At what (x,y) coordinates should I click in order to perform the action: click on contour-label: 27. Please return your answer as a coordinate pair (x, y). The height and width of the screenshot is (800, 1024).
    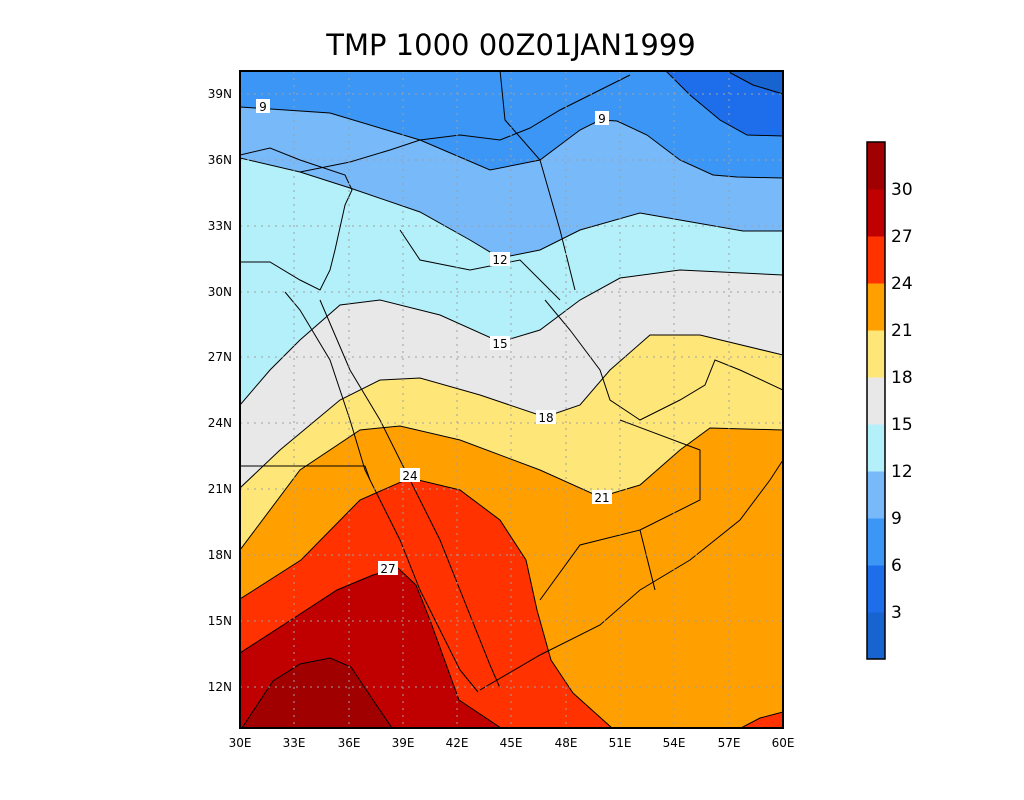
    Looking at the image, I should click on (387, 569).